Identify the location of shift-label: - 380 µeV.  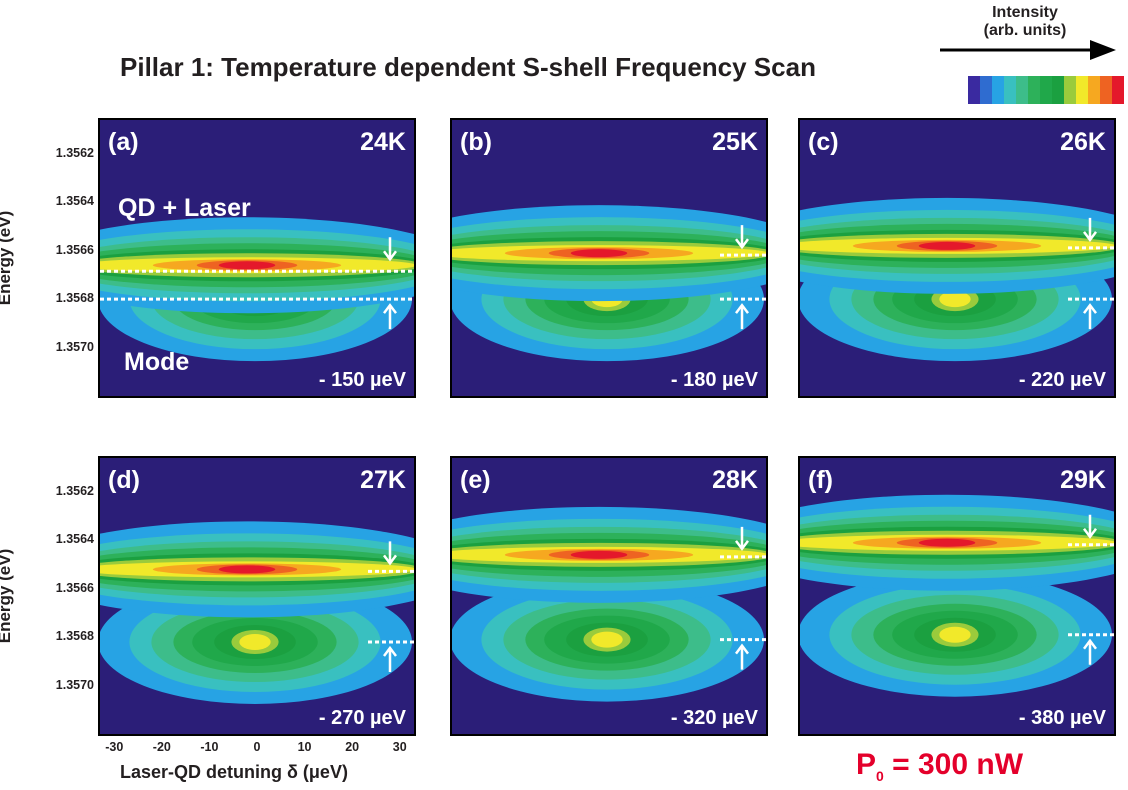
(1063, 718).